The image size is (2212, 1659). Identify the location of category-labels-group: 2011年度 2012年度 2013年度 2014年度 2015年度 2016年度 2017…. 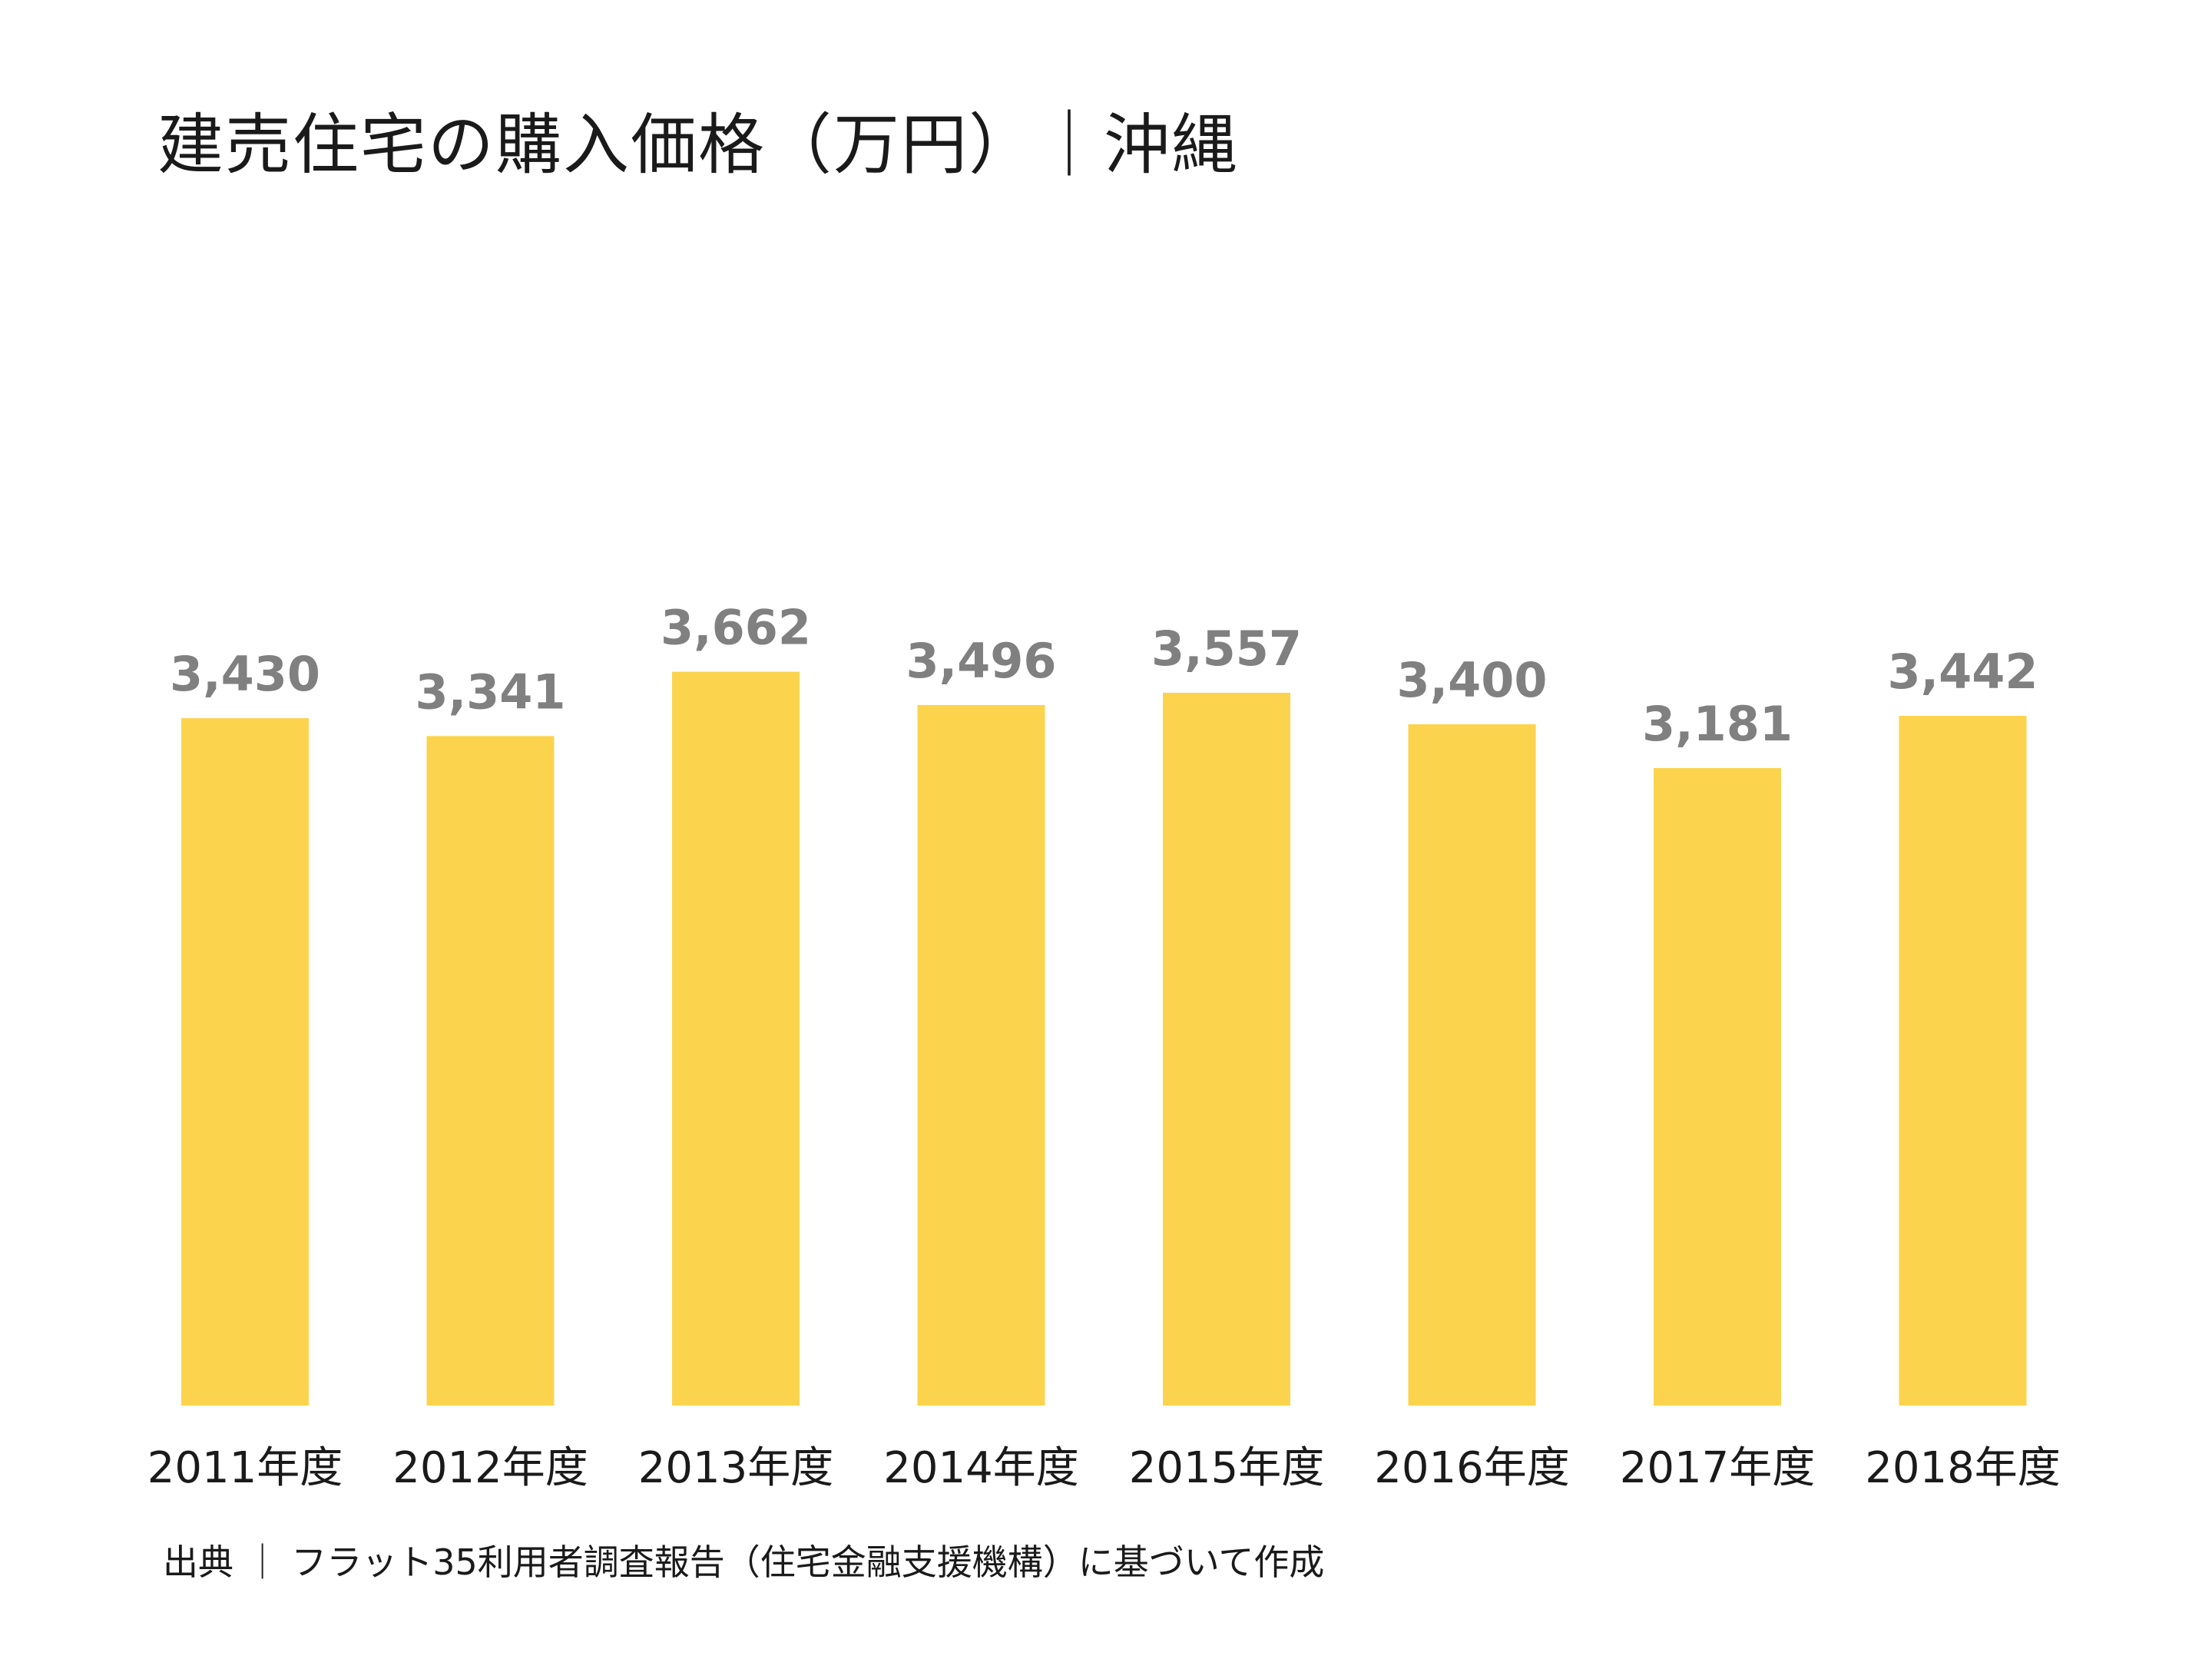
(1104, 1468).